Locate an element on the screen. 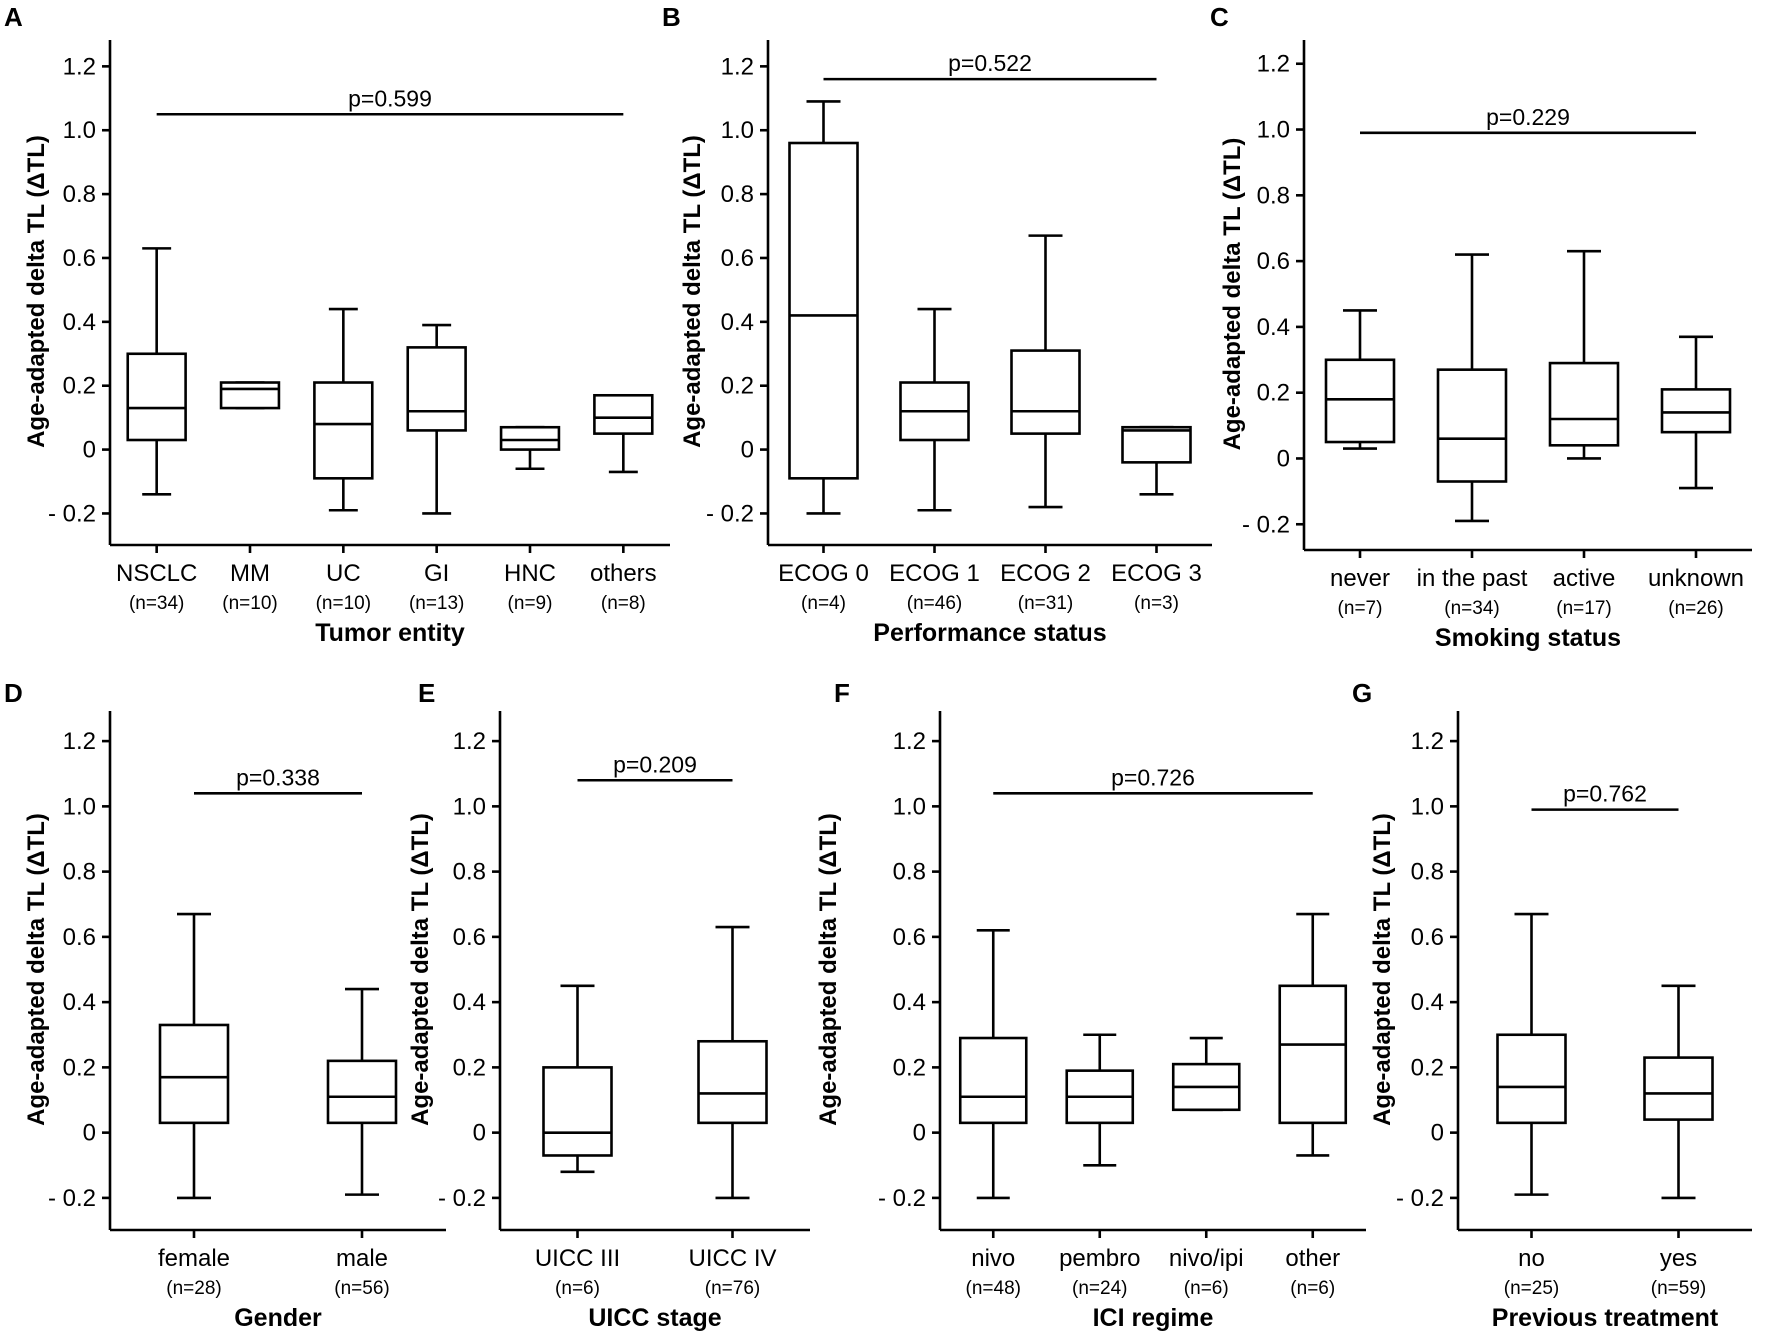  box-uc is located at coordinates (343, 409).